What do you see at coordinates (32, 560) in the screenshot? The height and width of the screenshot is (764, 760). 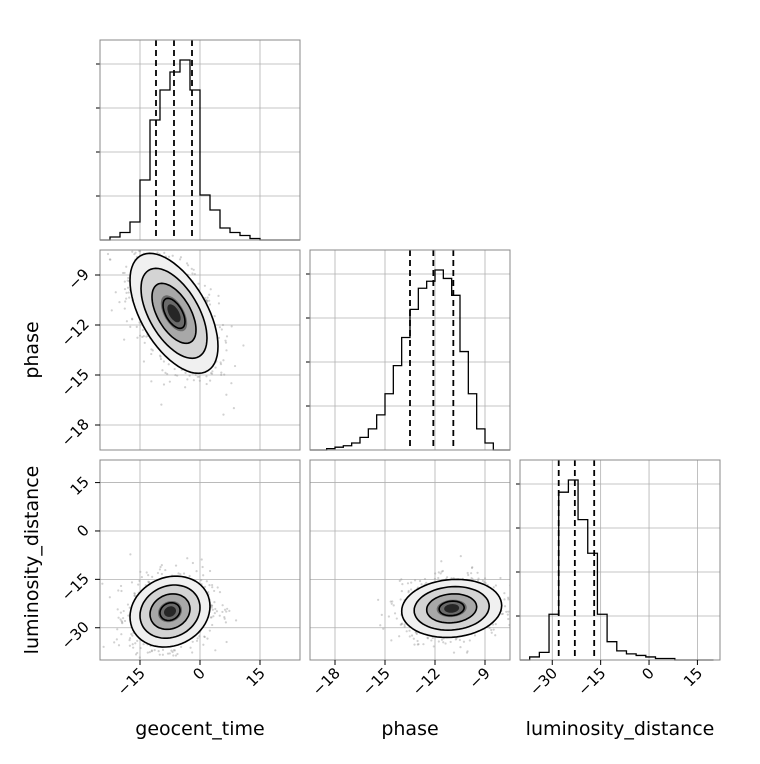 I see `y-axis-label-luminosity_distance: luminosity_distance` at bounding box center [32, 560].